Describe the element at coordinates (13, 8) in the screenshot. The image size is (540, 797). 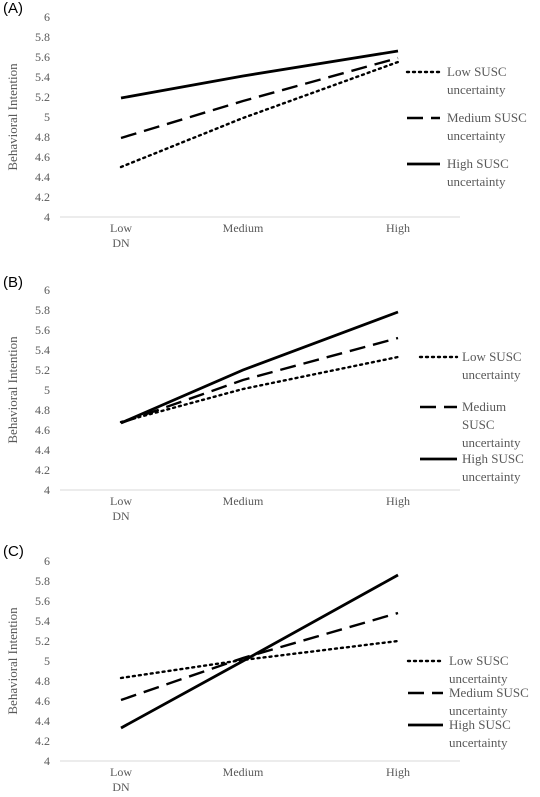
I see `panel-label: (A)` at that location.